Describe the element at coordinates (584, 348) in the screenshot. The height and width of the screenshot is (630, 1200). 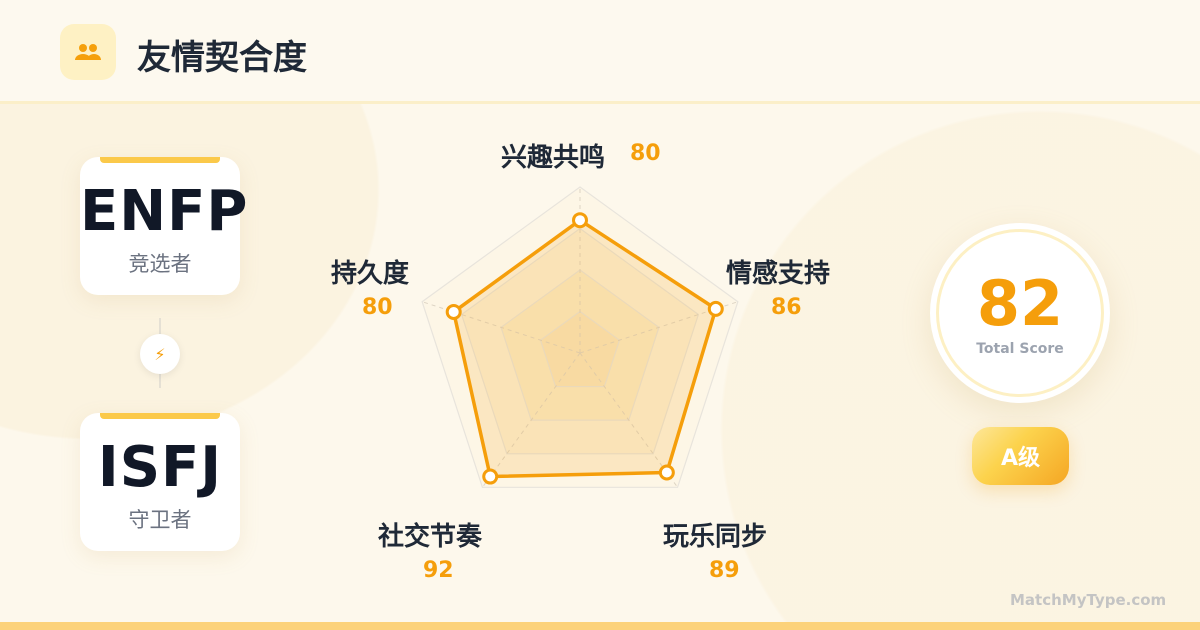
I see `radar-series-area` at that location.